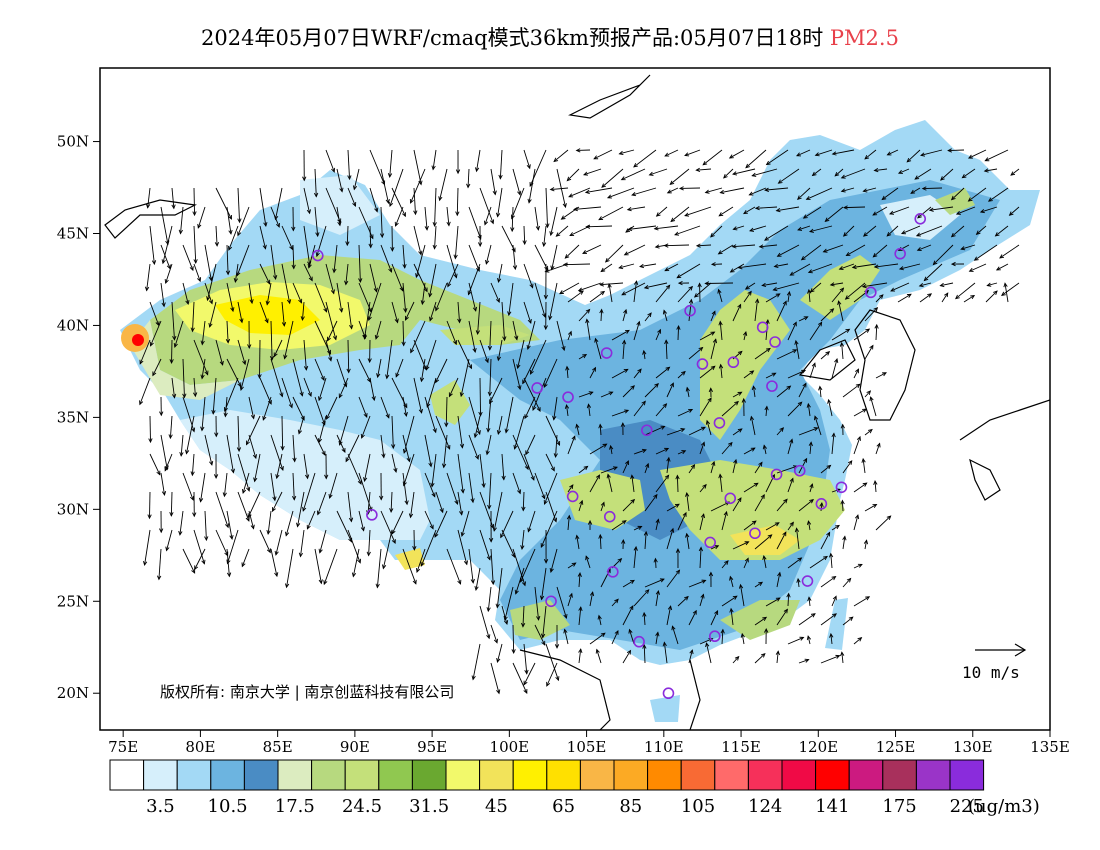 This screenshot has width=1100, height=850. What do you see at coordinates (973, 747) in the screenshot?
I see `lon-tick-label: 130E` at bounding box center [973, 747].